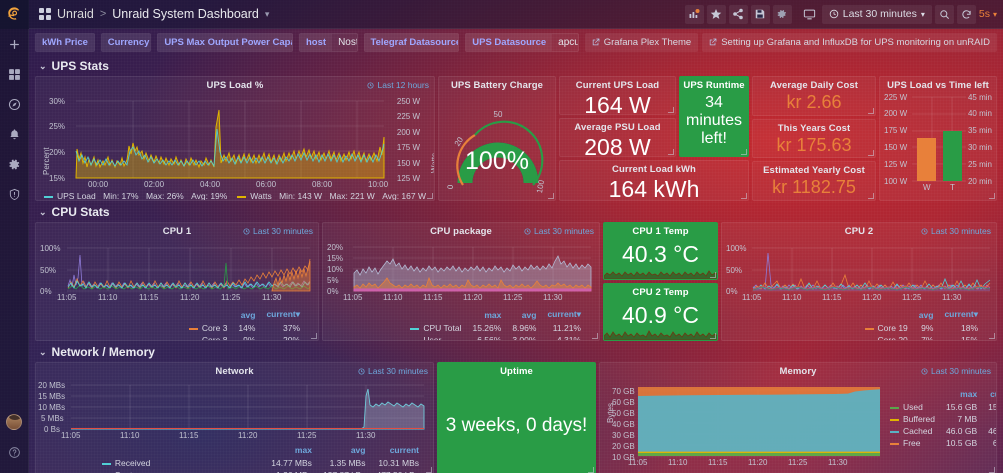  What do you see at coordinates (14, 44) in the screenshot?
I see `sidebar-item-create` at bounding box center [14, 44].